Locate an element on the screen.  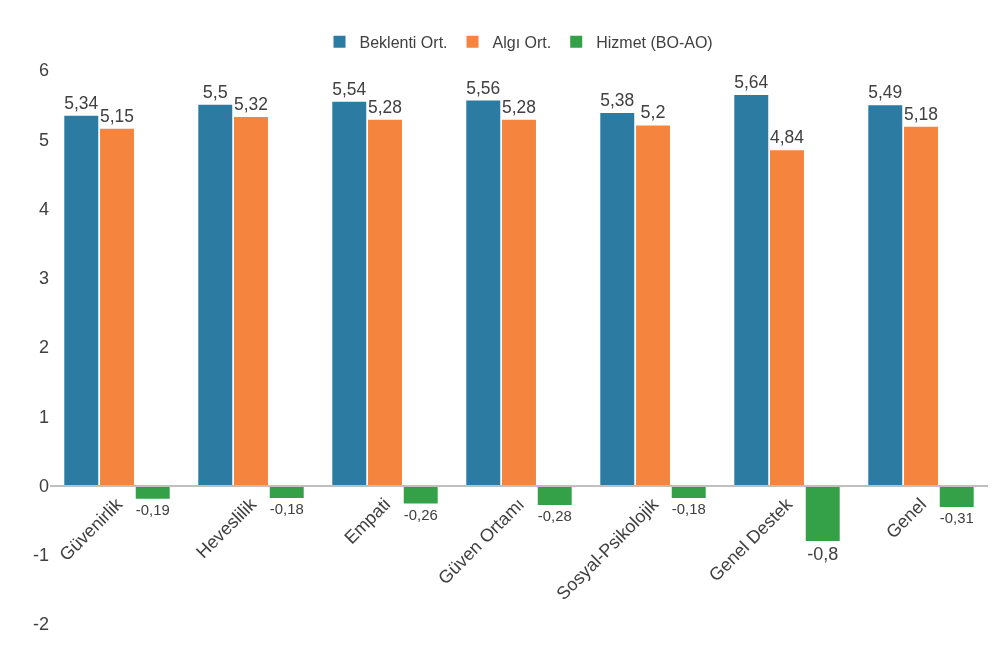
y-tick-label: 0 is located at coordinates (43, 485).